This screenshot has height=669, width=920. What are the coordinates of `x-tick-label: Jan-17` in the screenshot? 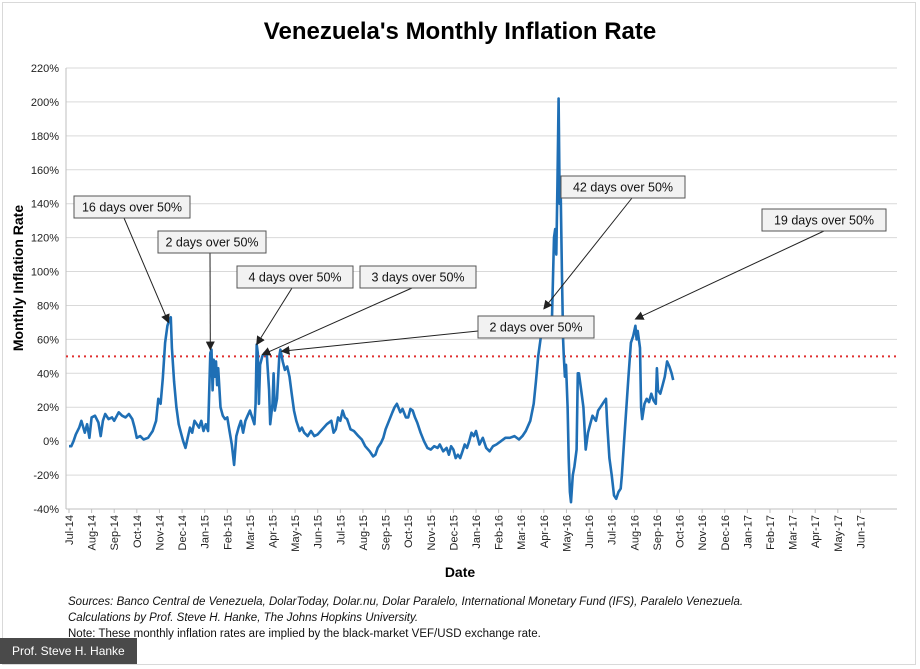 It's located at (748, 532).